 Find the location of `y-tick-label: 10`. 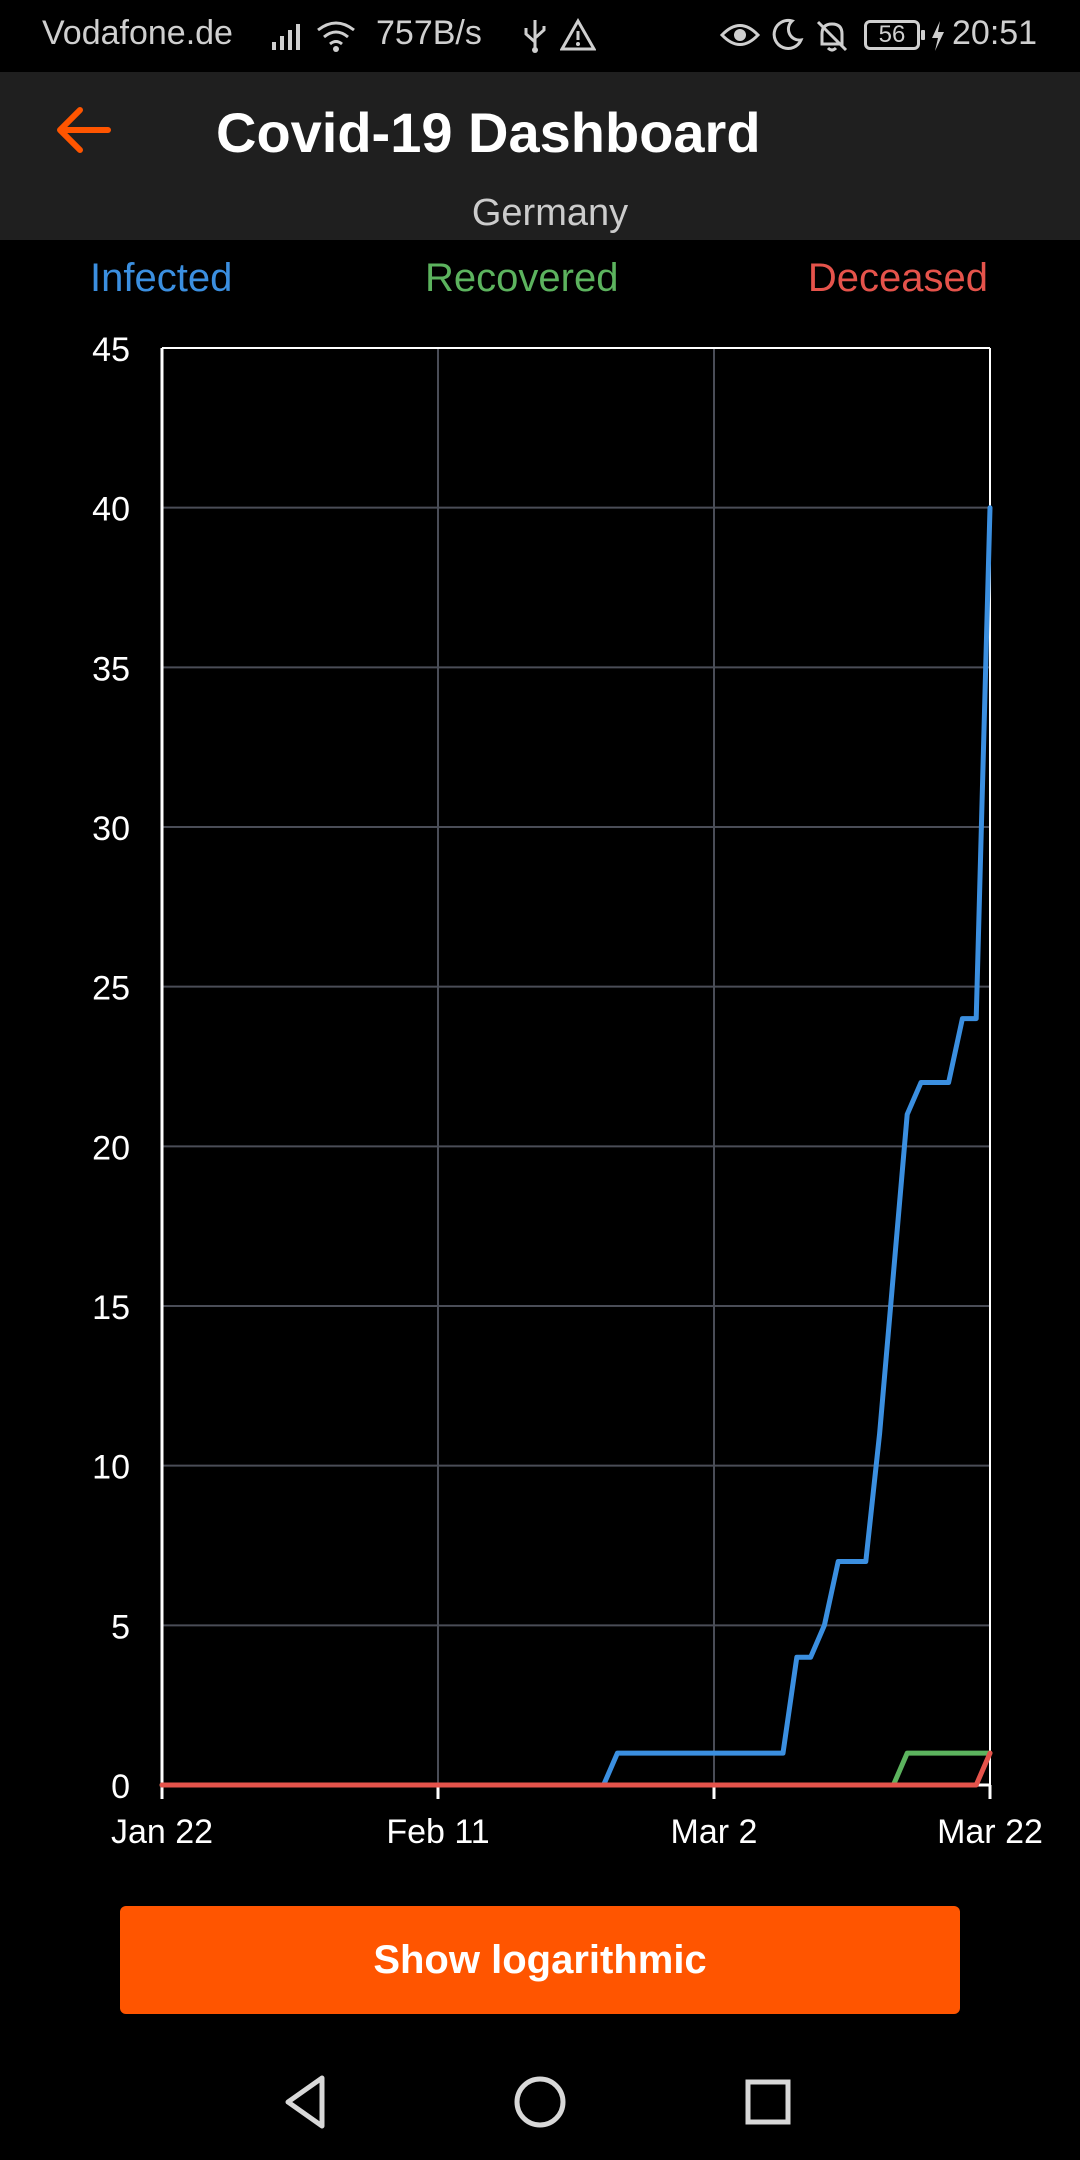

y-tick-label: 10 is located at coordinates (111, 1468).